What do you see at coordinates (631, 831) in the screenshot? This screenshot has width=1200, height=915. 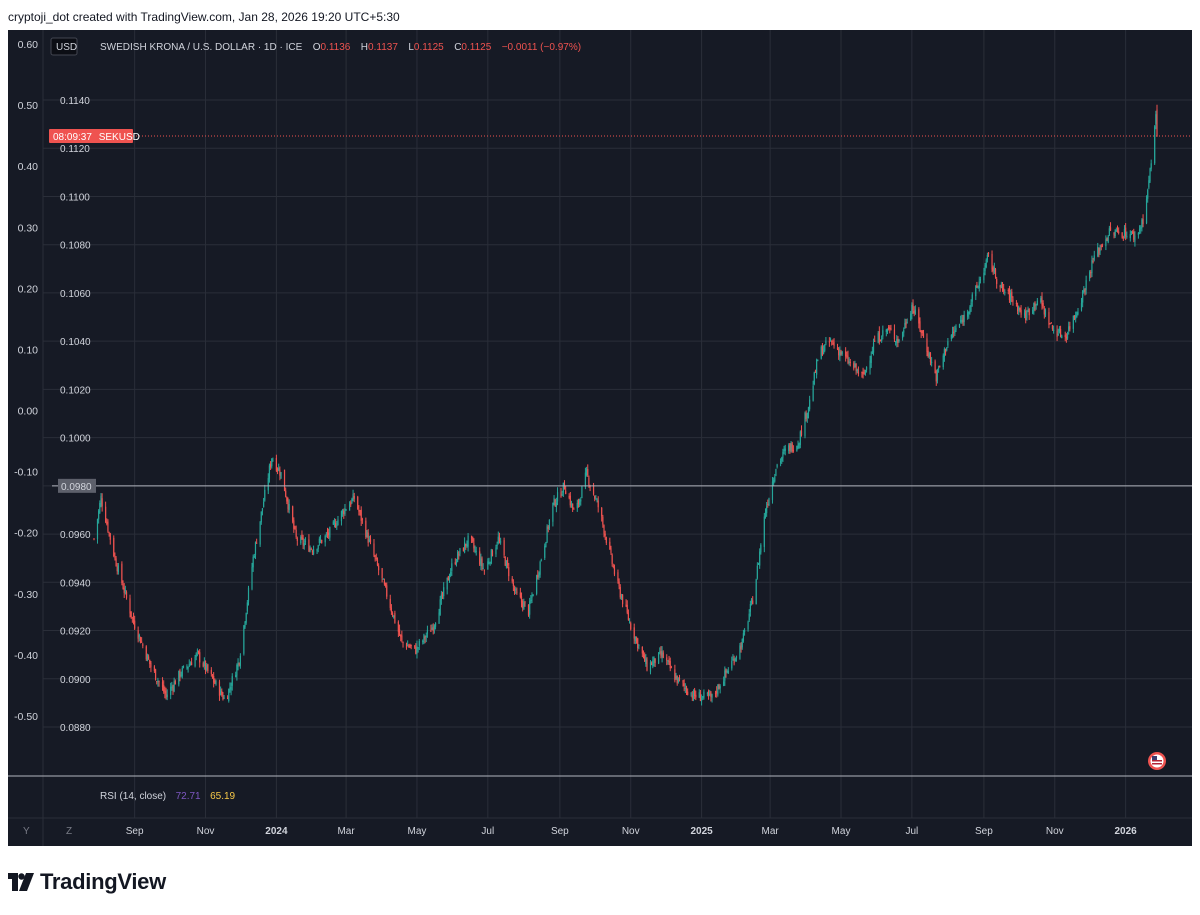 I see `time-tick-label: Nov` at bounding box center [631, 831].